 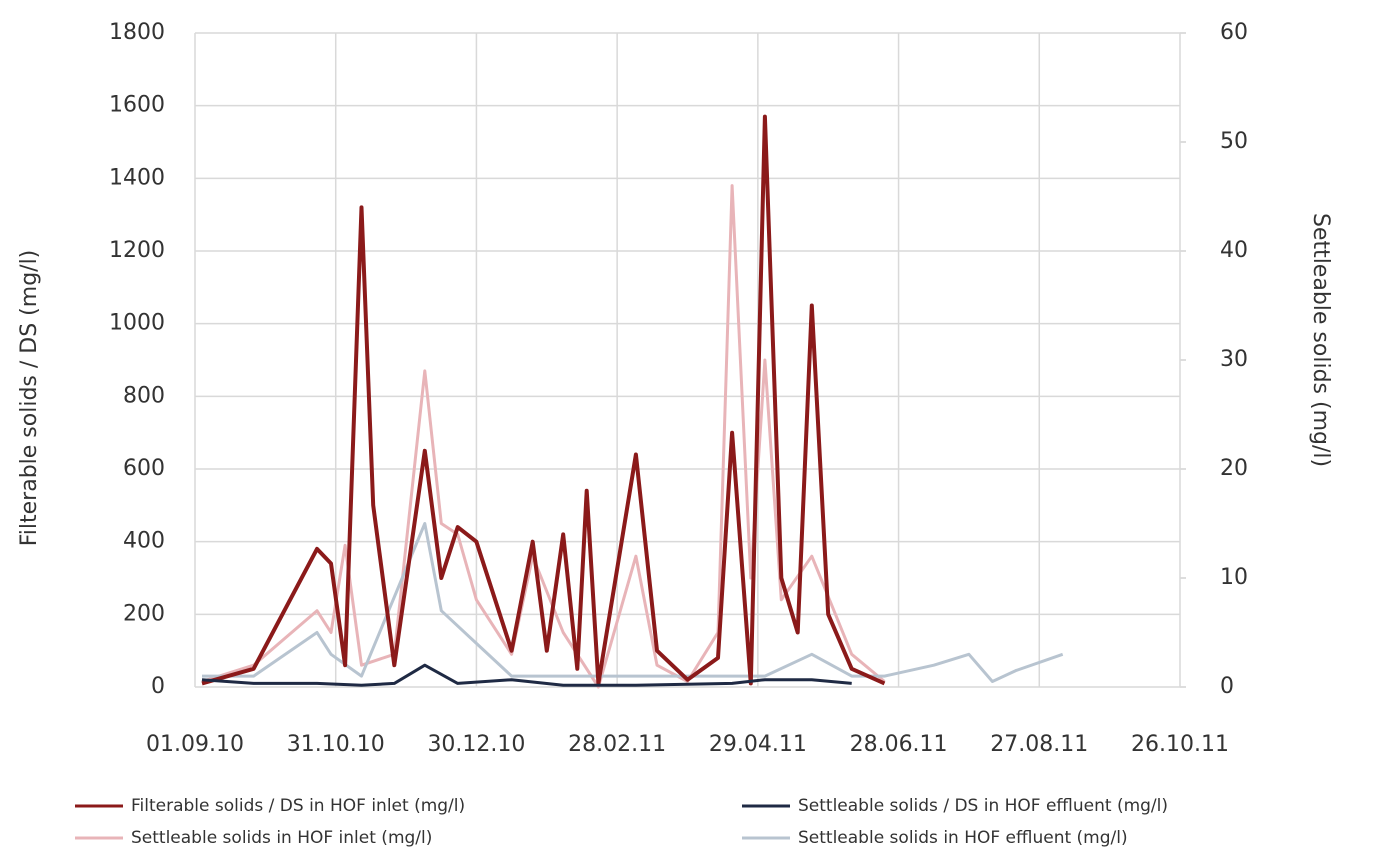 What do you see at coordinates (1234, 577) in the screenshot?
I see `y2-tick-label: 10` at bounding box center [1234, 577].